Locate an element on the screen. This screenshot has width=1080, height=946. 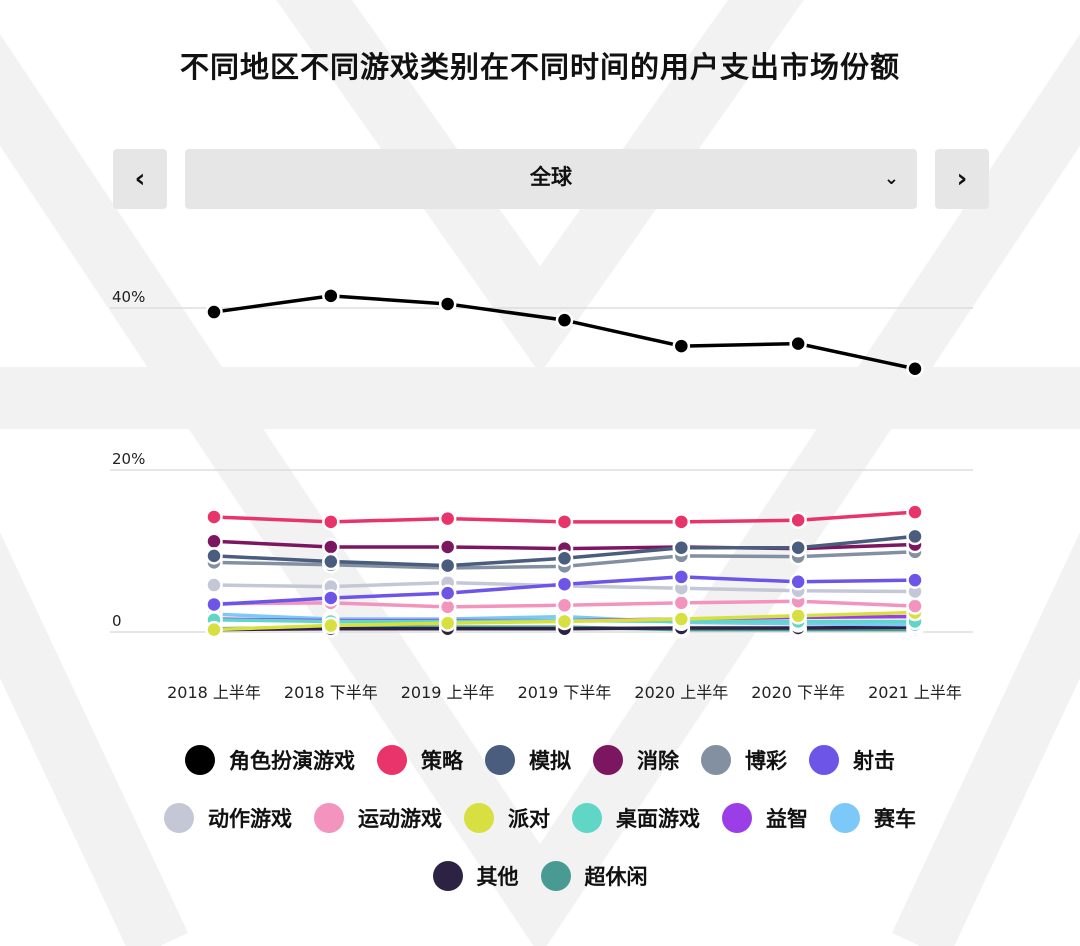
legend-row: 动作游戏 运动游戏 派对 桌面游戏 益智 赛车 is located at coordinates (540, 818).